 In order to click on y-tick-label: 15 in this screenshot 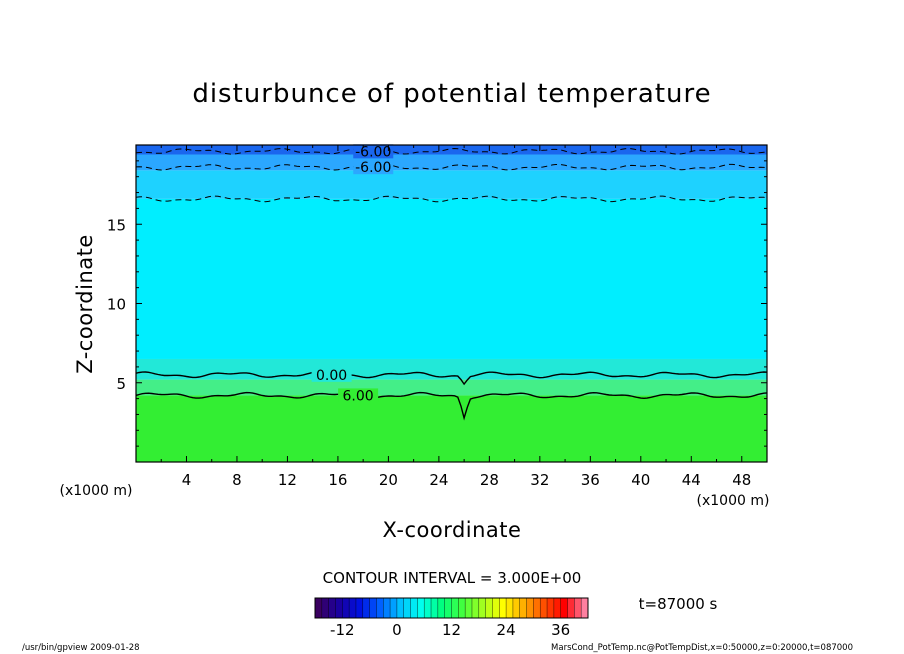, I will do `click(116, 225)`.